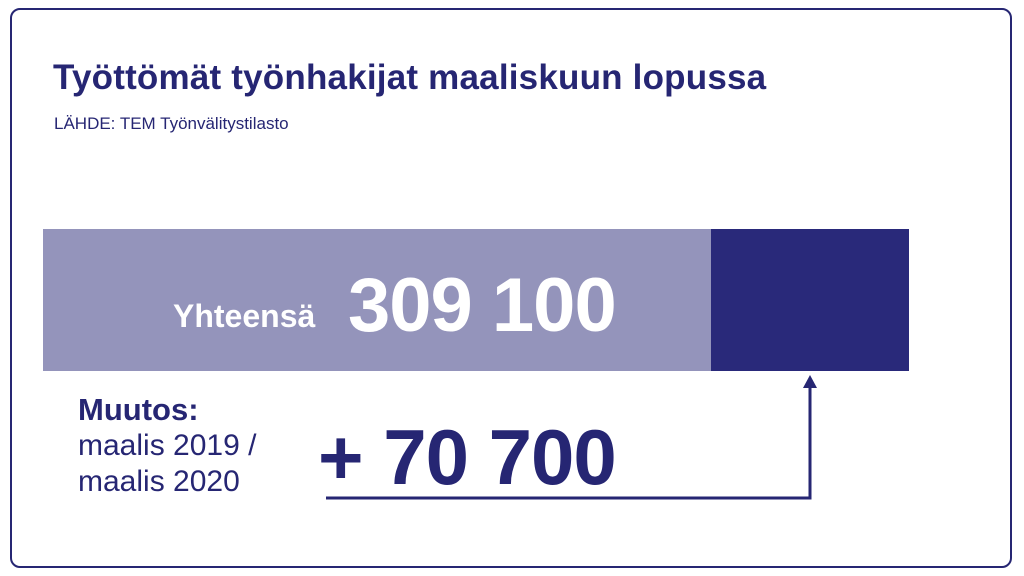 The image size is (1024, 576). What do you see at coordinates (171, 123) in the screenshot?
I see `chart-source: LÄHDE: TEM Työnvälitystilasto` at bounding box center [171, 123].